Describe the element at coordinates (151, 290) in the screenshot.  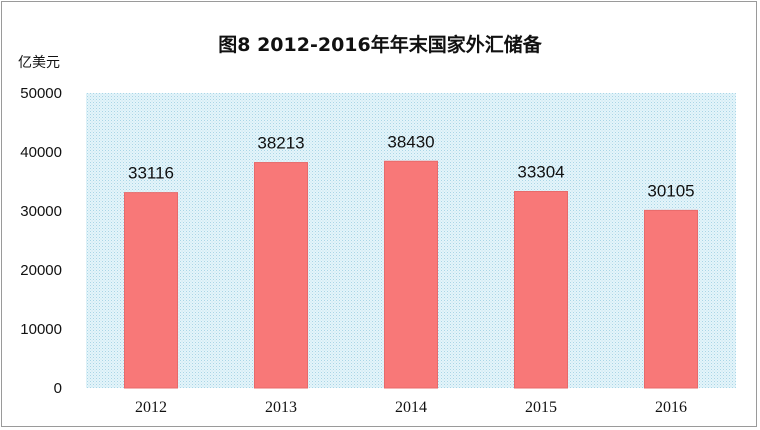
I see `bar-2012` at that location.